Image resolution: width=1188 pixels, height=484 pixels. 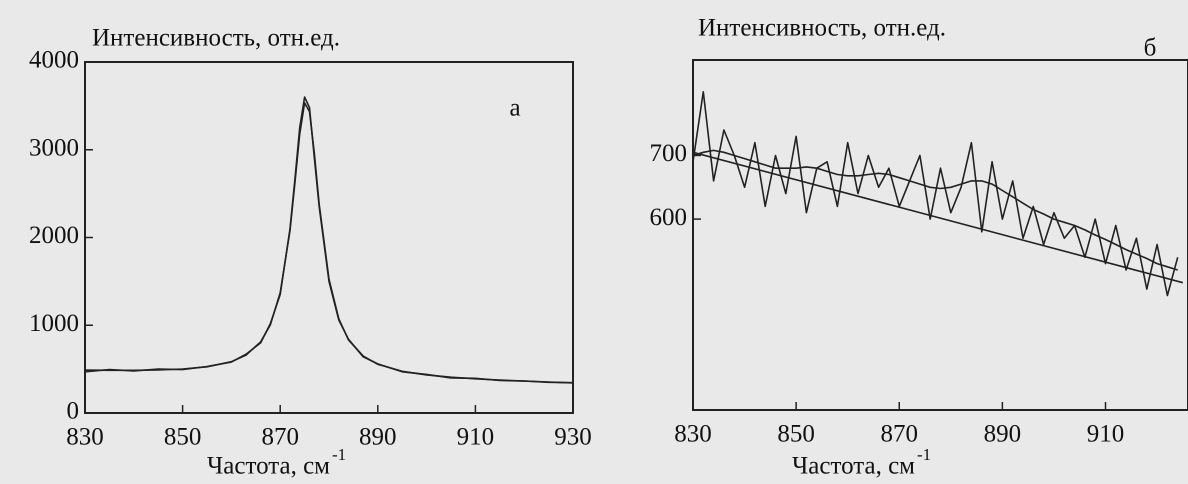 What do you see at coordinates (54, 323) in the screenshot?
I see `y-tick-label: 1000` at bounding box center [54, 323].